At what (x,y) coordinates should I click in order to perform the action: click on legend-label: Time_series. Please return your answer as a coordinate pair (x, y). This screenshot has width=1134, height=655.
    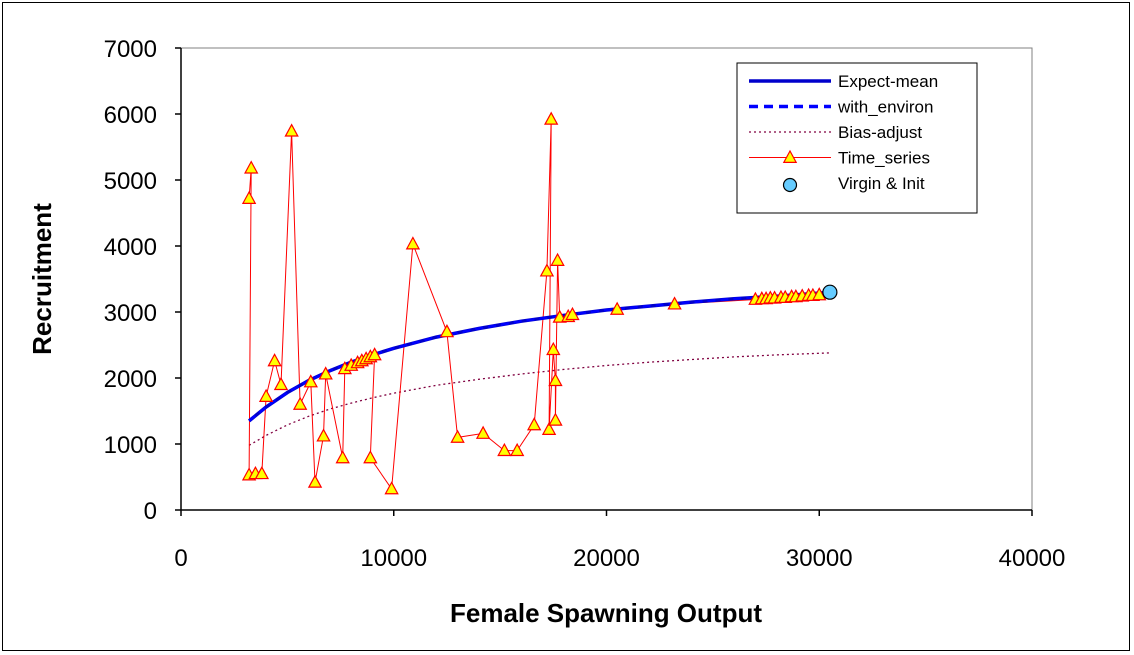
    Looking at the image, I should click on (884, 158).